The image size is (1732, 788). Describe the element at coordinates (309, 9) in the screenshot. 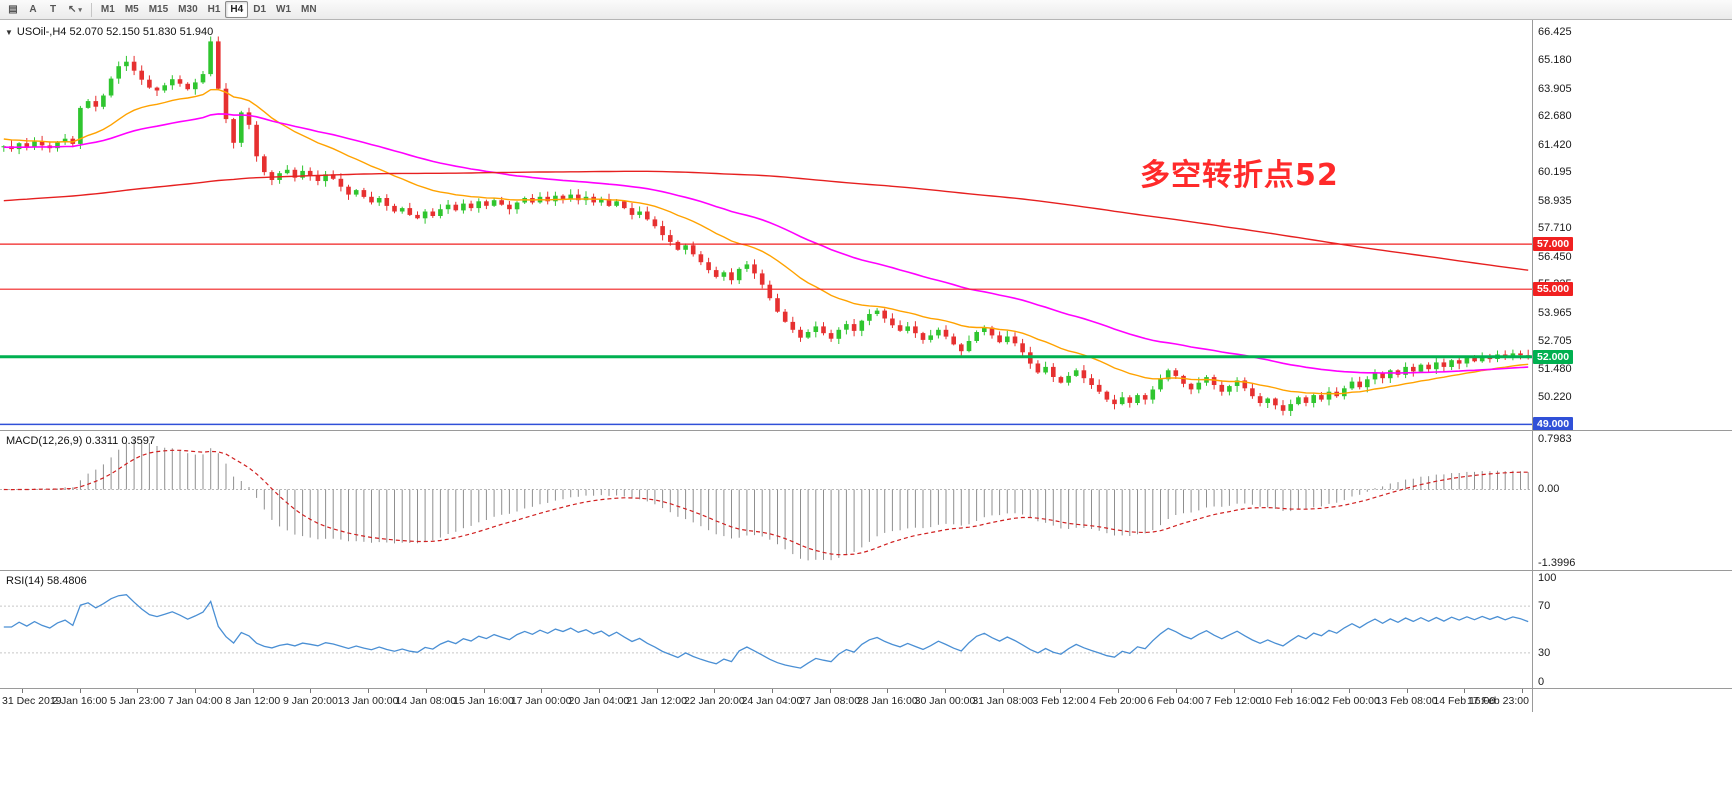

I see `timeframe-mn-button: MN` at that location.